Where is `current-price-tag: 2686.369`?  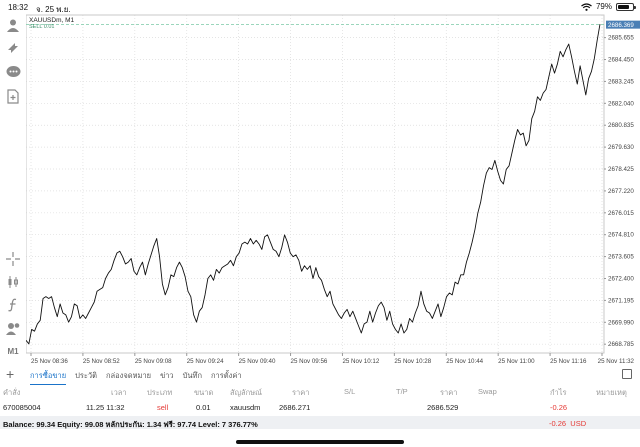
current-price-tag: 2686.369 is located at coordinates (623, 24).